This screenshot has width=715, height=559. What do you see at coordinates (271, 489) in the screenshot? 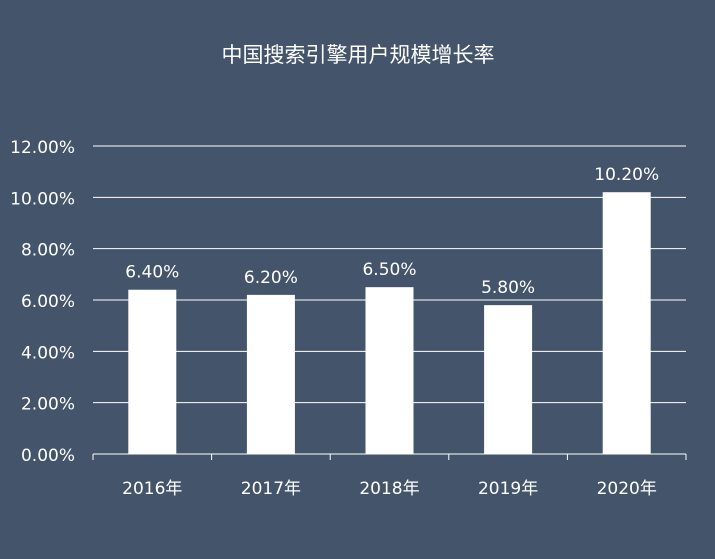
I see `x-tick-label: 2017年` at bounding box center [271, 489].